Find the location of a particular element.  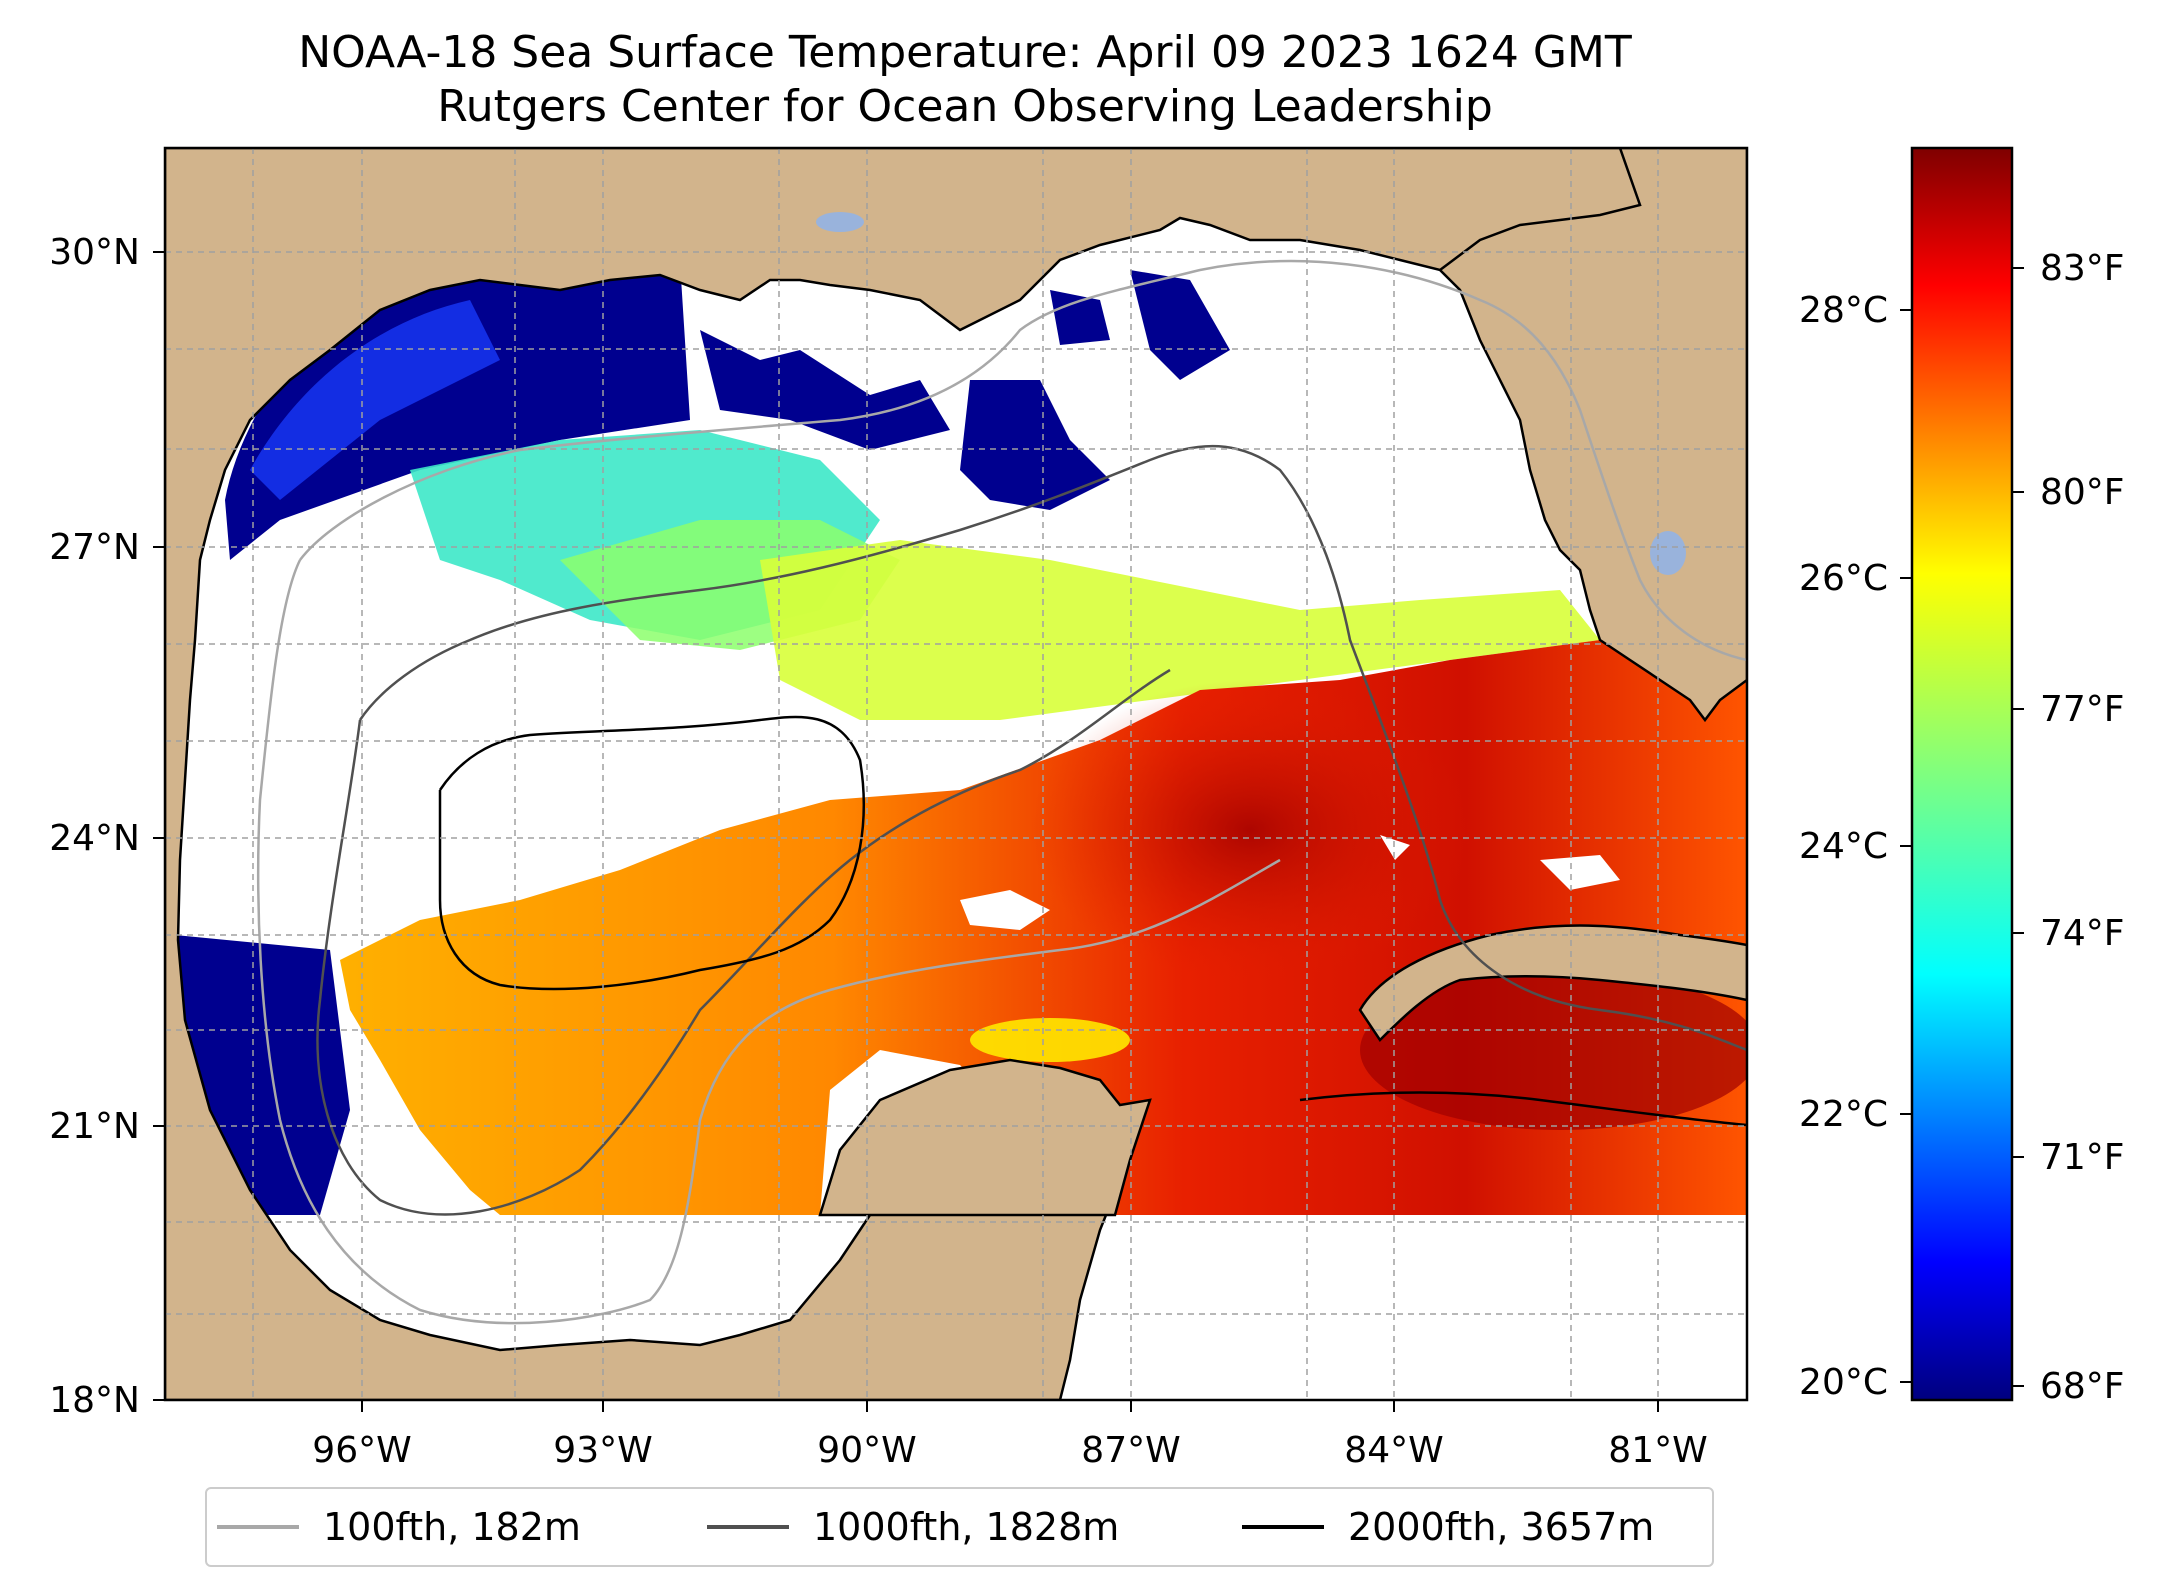

lon-label-90w: 90°W is located at coordinates (866, 1450).